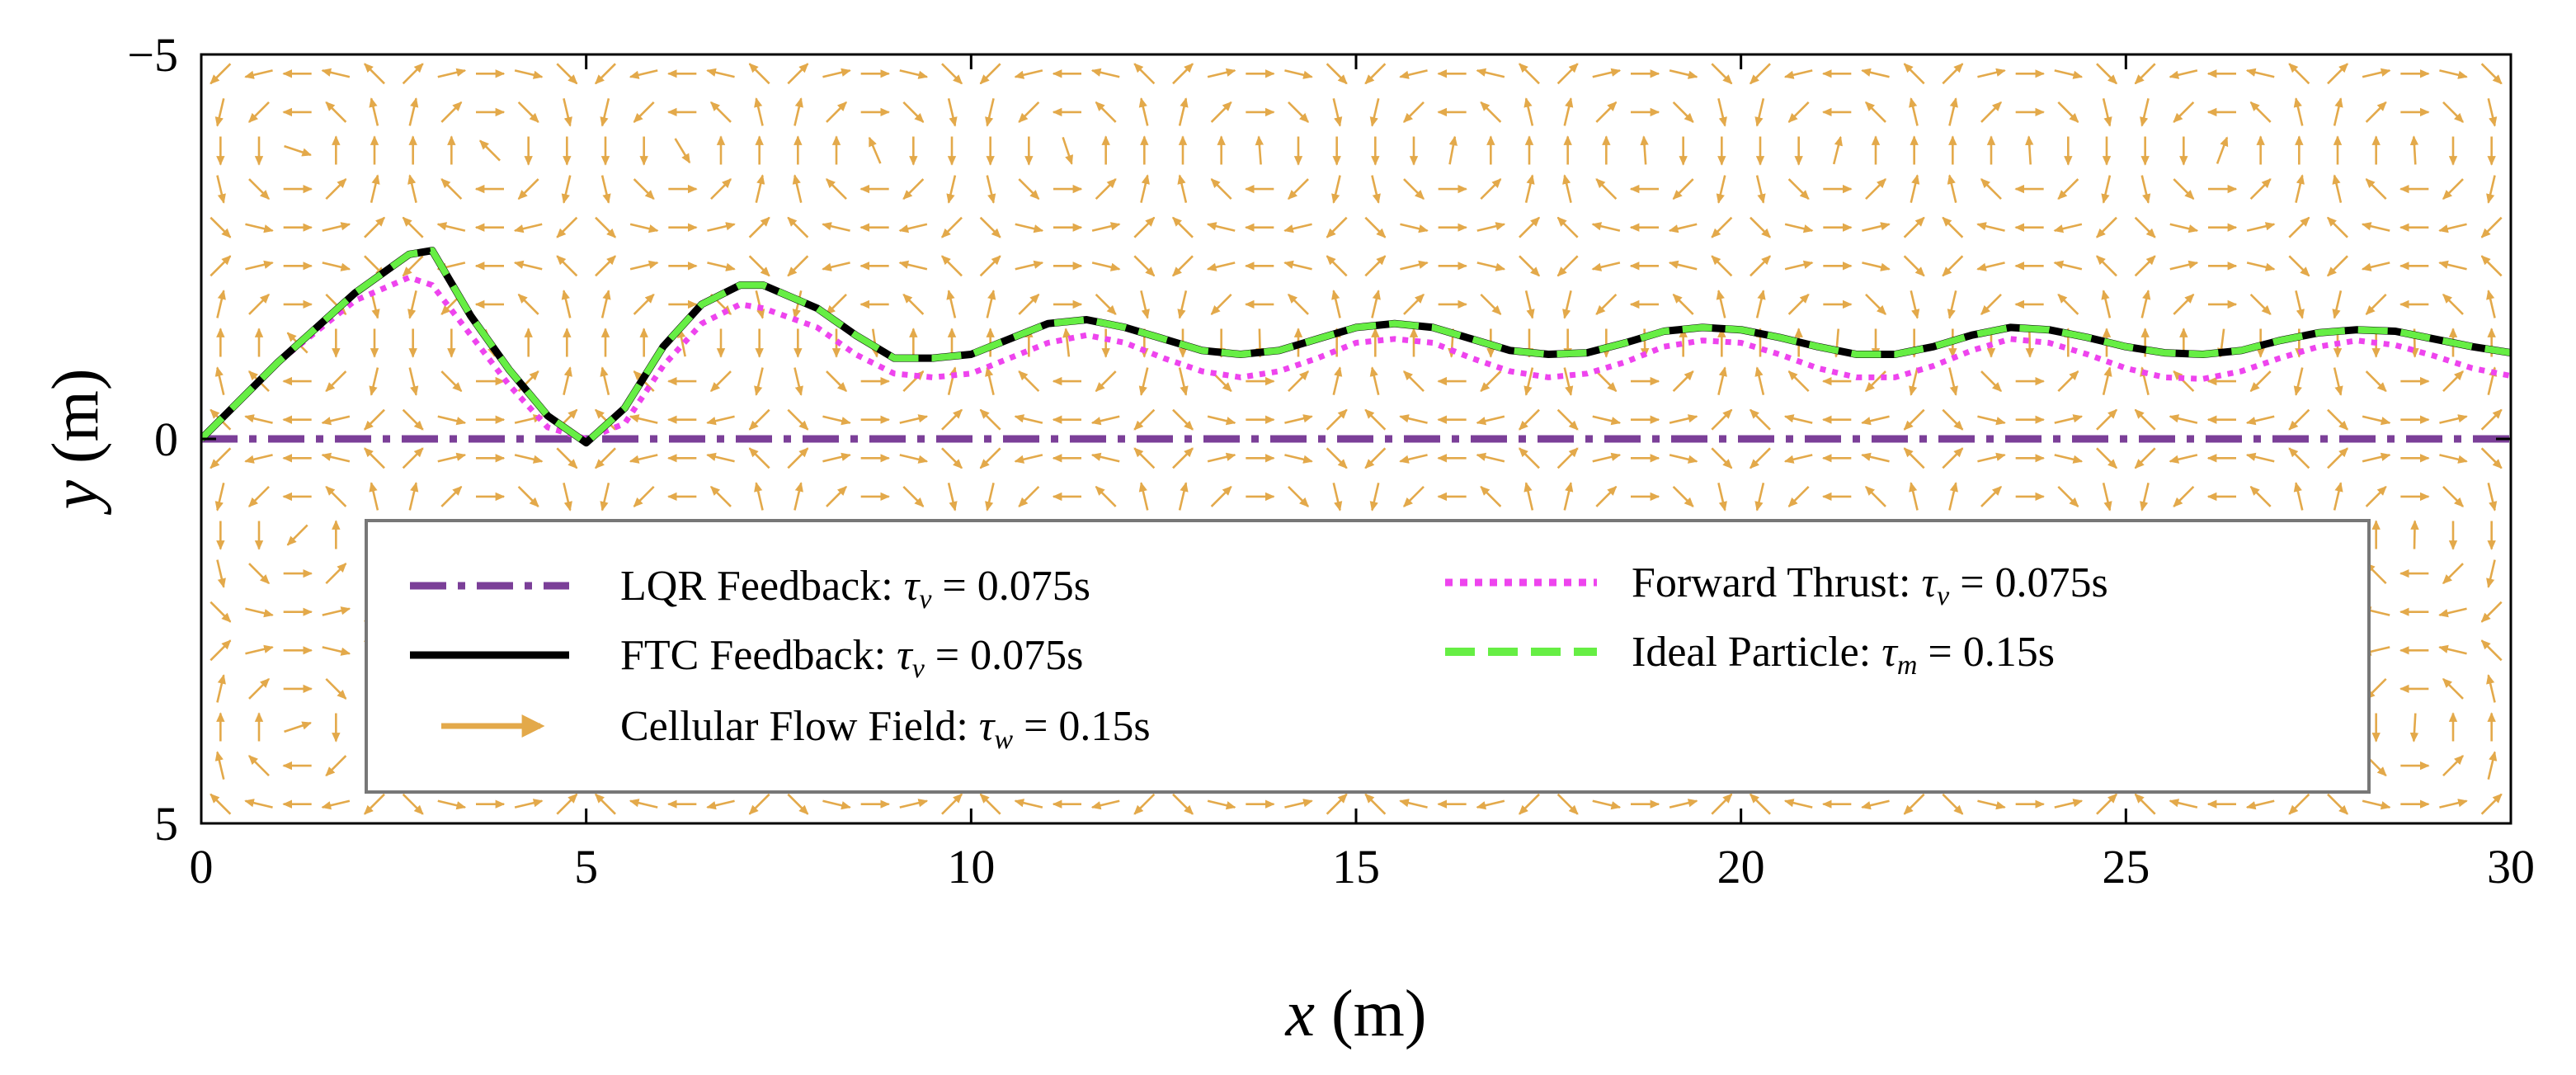  What do you see at coordinates (1929, 582) in the screenshot?
I see `legend-forward-tau: τ` at bounding box center [1929, 582].